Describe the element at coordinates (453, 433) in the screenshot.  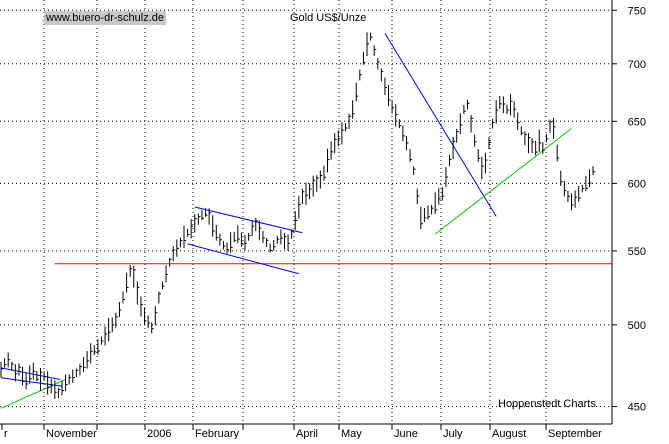
I see `x-tick-label: July` at that location.